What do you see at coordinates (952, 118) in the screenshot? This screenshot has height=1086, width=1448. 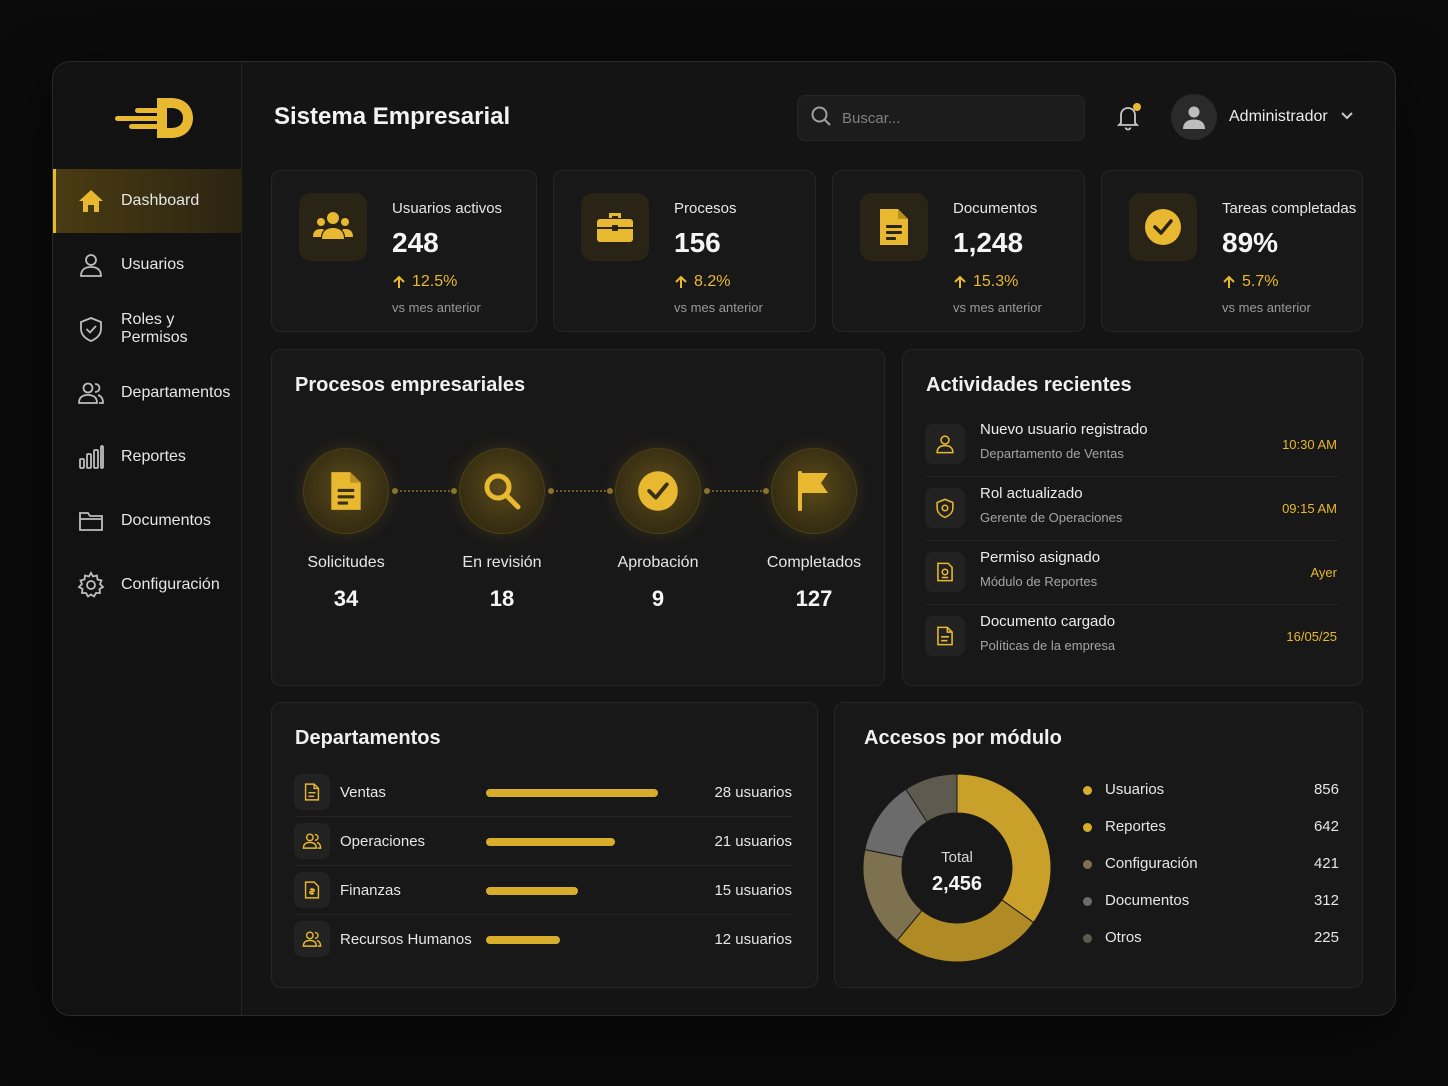 I see `search-input` at bounding box center [952, 118].